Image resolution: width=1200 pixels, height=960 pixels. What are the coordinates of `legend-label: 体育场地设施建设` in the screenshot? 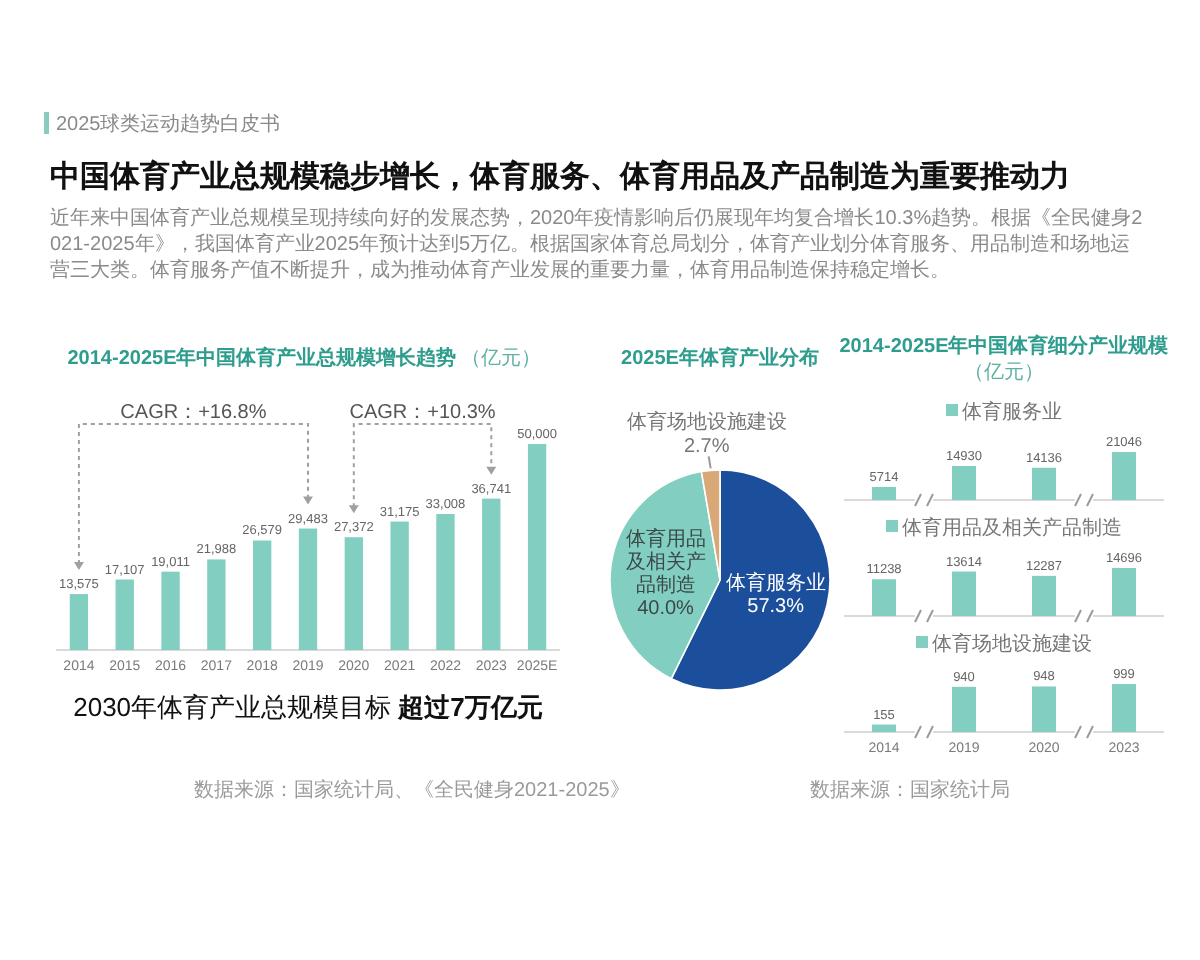 It's located at (1012, 644).